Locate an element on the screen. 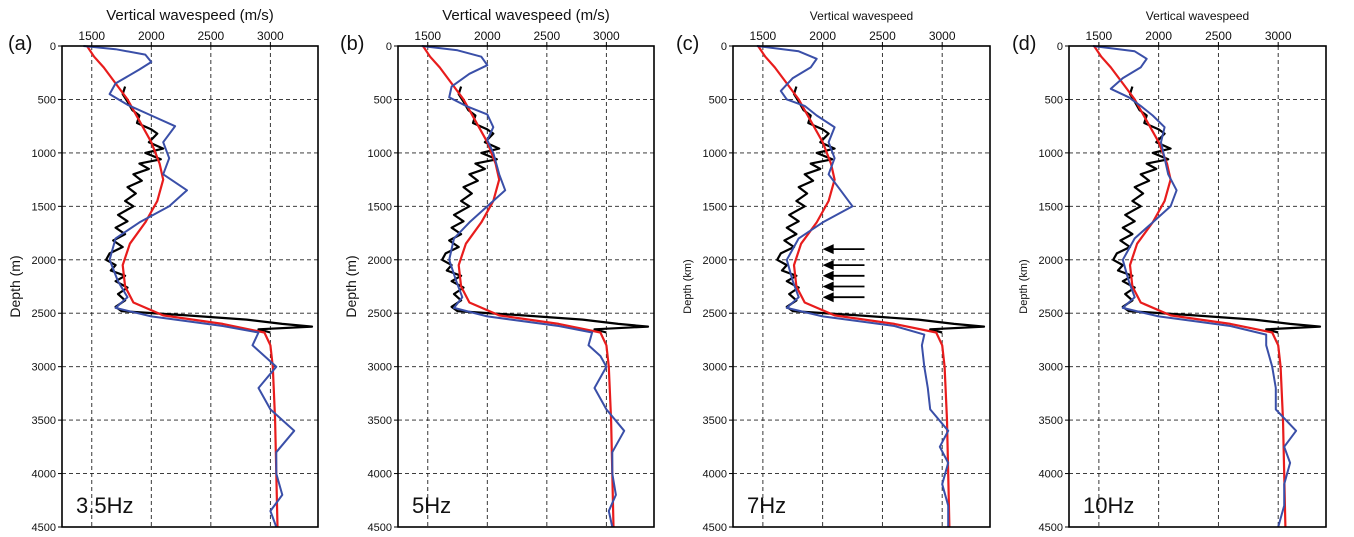  panel-label: (b) is located at coordinates (352, 44).